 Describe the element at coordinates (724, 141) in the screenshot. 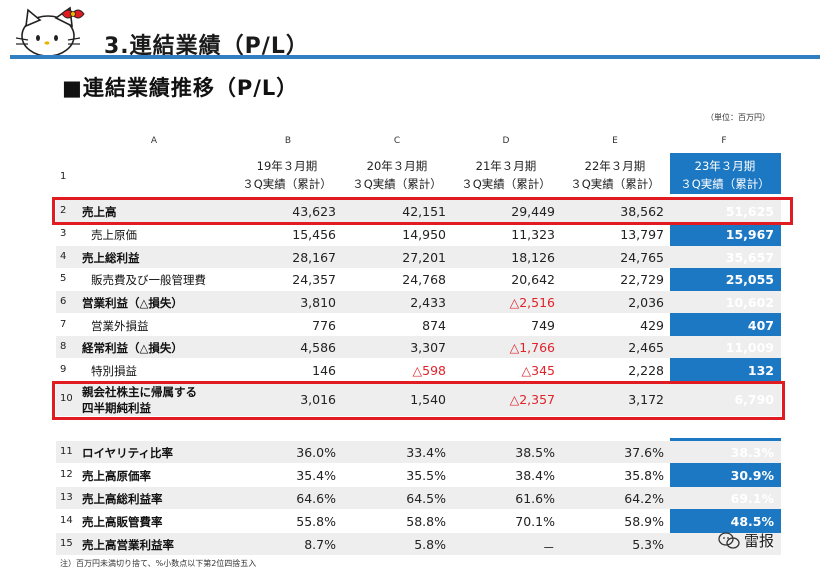

I see `column-letter: F` at that location.